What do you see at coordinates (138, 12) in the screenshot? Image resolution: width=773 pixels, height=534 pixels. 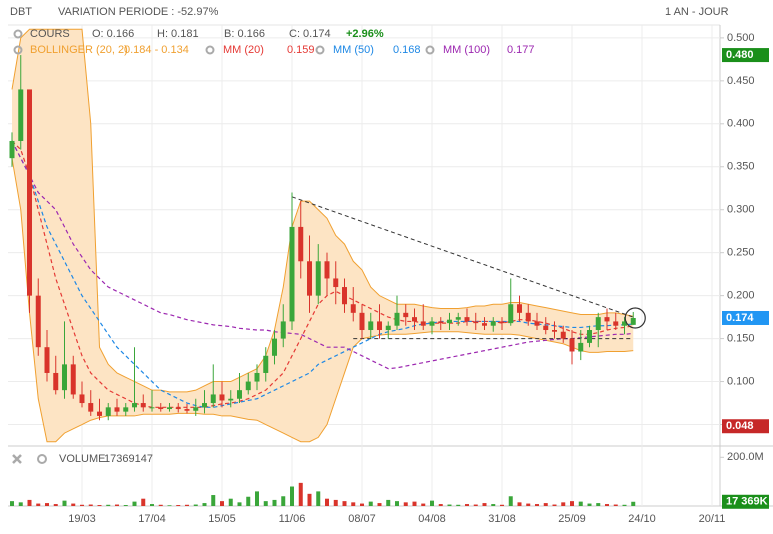 I see `variation: VARIATION PERIODE : -52.97%` at bounding box center [138, 12].